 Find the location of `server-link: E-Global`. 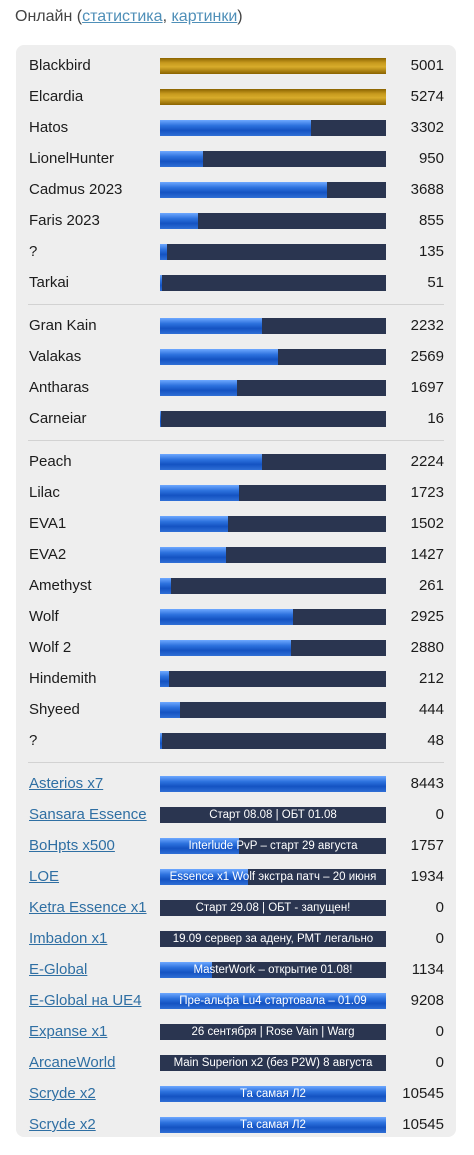

server-link: E-Global is located at coordinates (58, 969).